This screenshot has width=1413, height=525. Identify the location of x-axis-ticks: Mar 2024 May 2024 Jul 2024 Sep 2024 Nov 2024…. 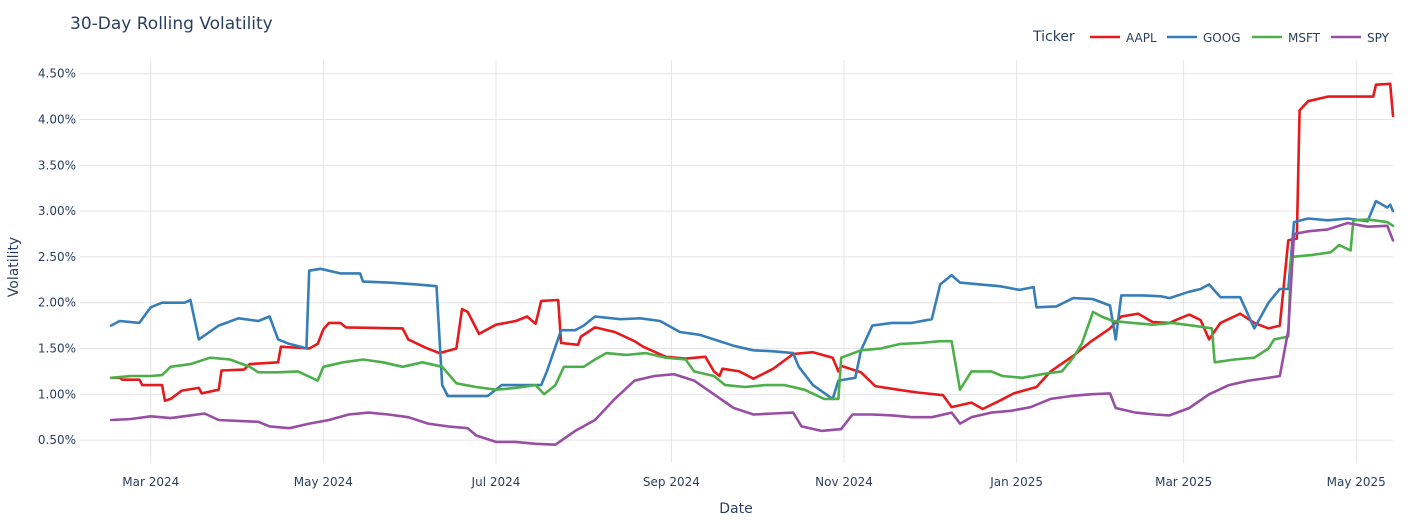
(754, 482).